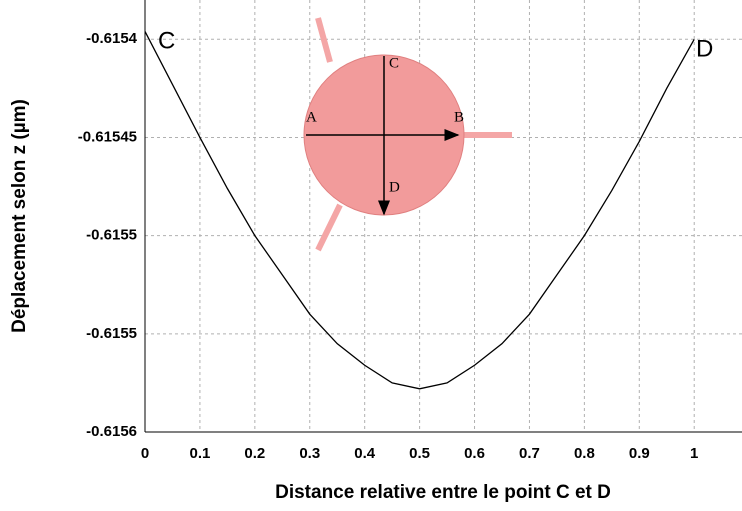 The image size is (742, 511). What do you see at coordinates (394, 63) in the screenshot?
I see `inset-label: C` at bounding box center [394, 63].